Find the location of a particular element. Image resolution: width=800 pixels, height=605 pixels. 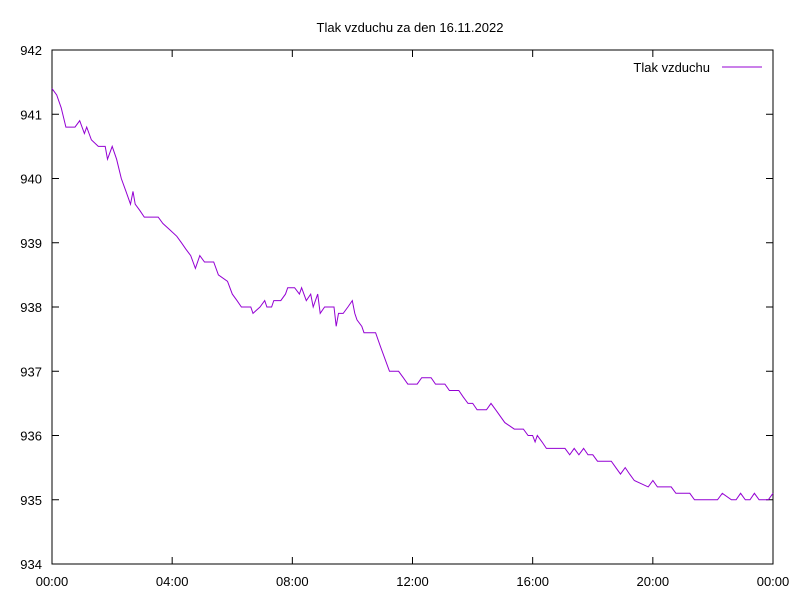

legend: Tlak vzduchu is located at coordinates (697, 67).